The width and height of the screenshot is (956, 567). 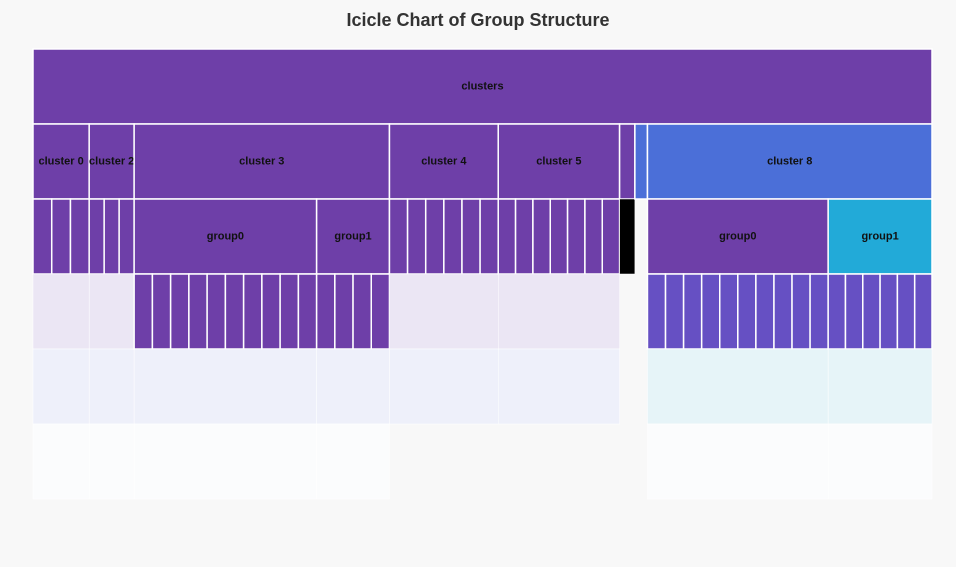 I want to click on node-label-group-2-1: group1, so click(x=352, y=236).